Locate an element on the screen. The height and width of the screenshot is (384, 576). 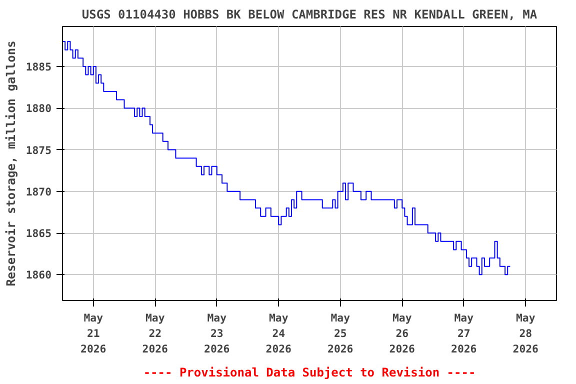
x-tick-label: May 24 2026 is located at coordinates (279, 334).